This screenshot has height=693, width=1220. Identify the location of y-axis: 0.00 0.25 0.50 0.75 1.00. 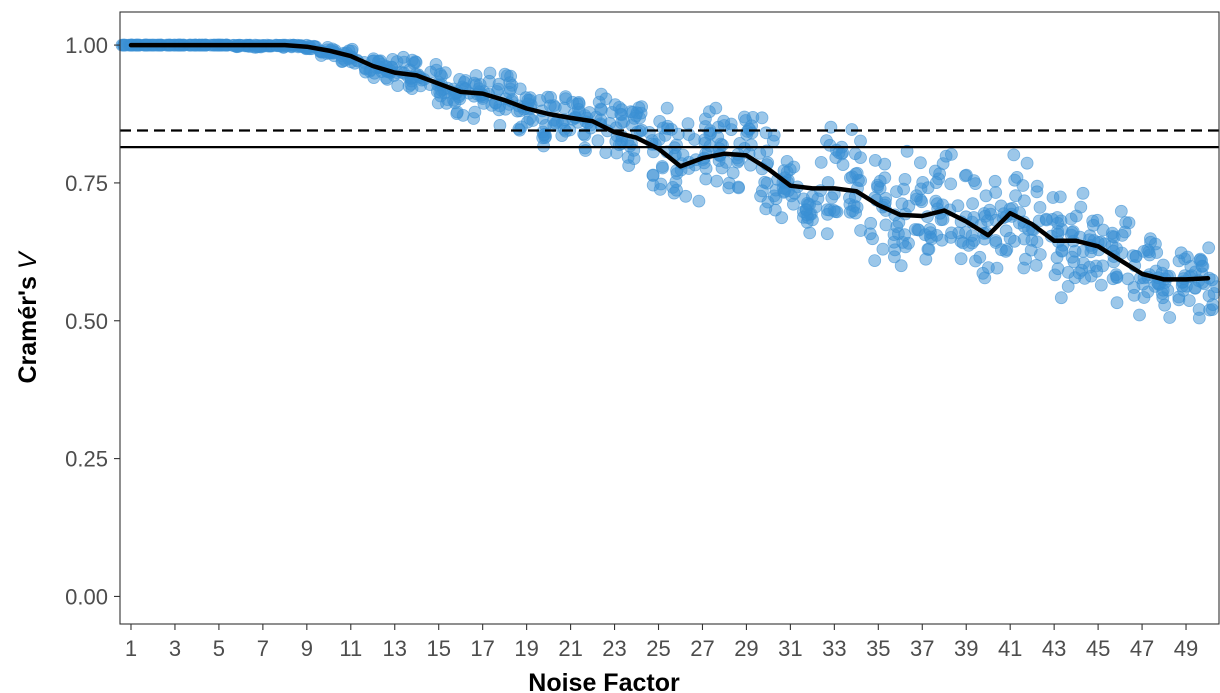
(92, 321).